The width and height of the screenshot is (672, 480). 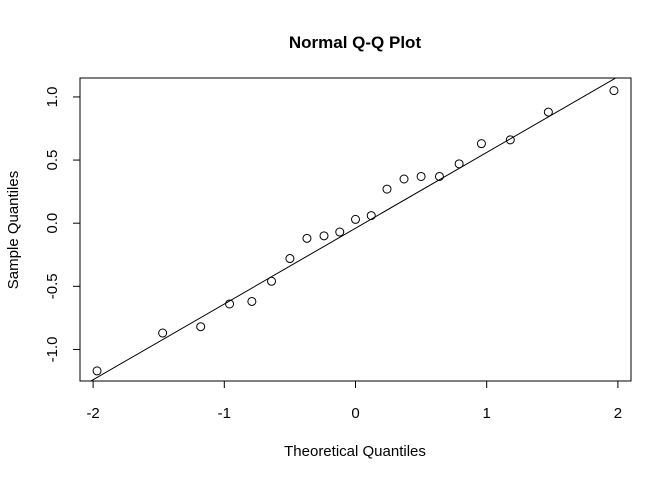 What do you see at coordinates (224, 413) in the screenshot?
I see `x-tick-label: -1` at bounding box center [224, 413].